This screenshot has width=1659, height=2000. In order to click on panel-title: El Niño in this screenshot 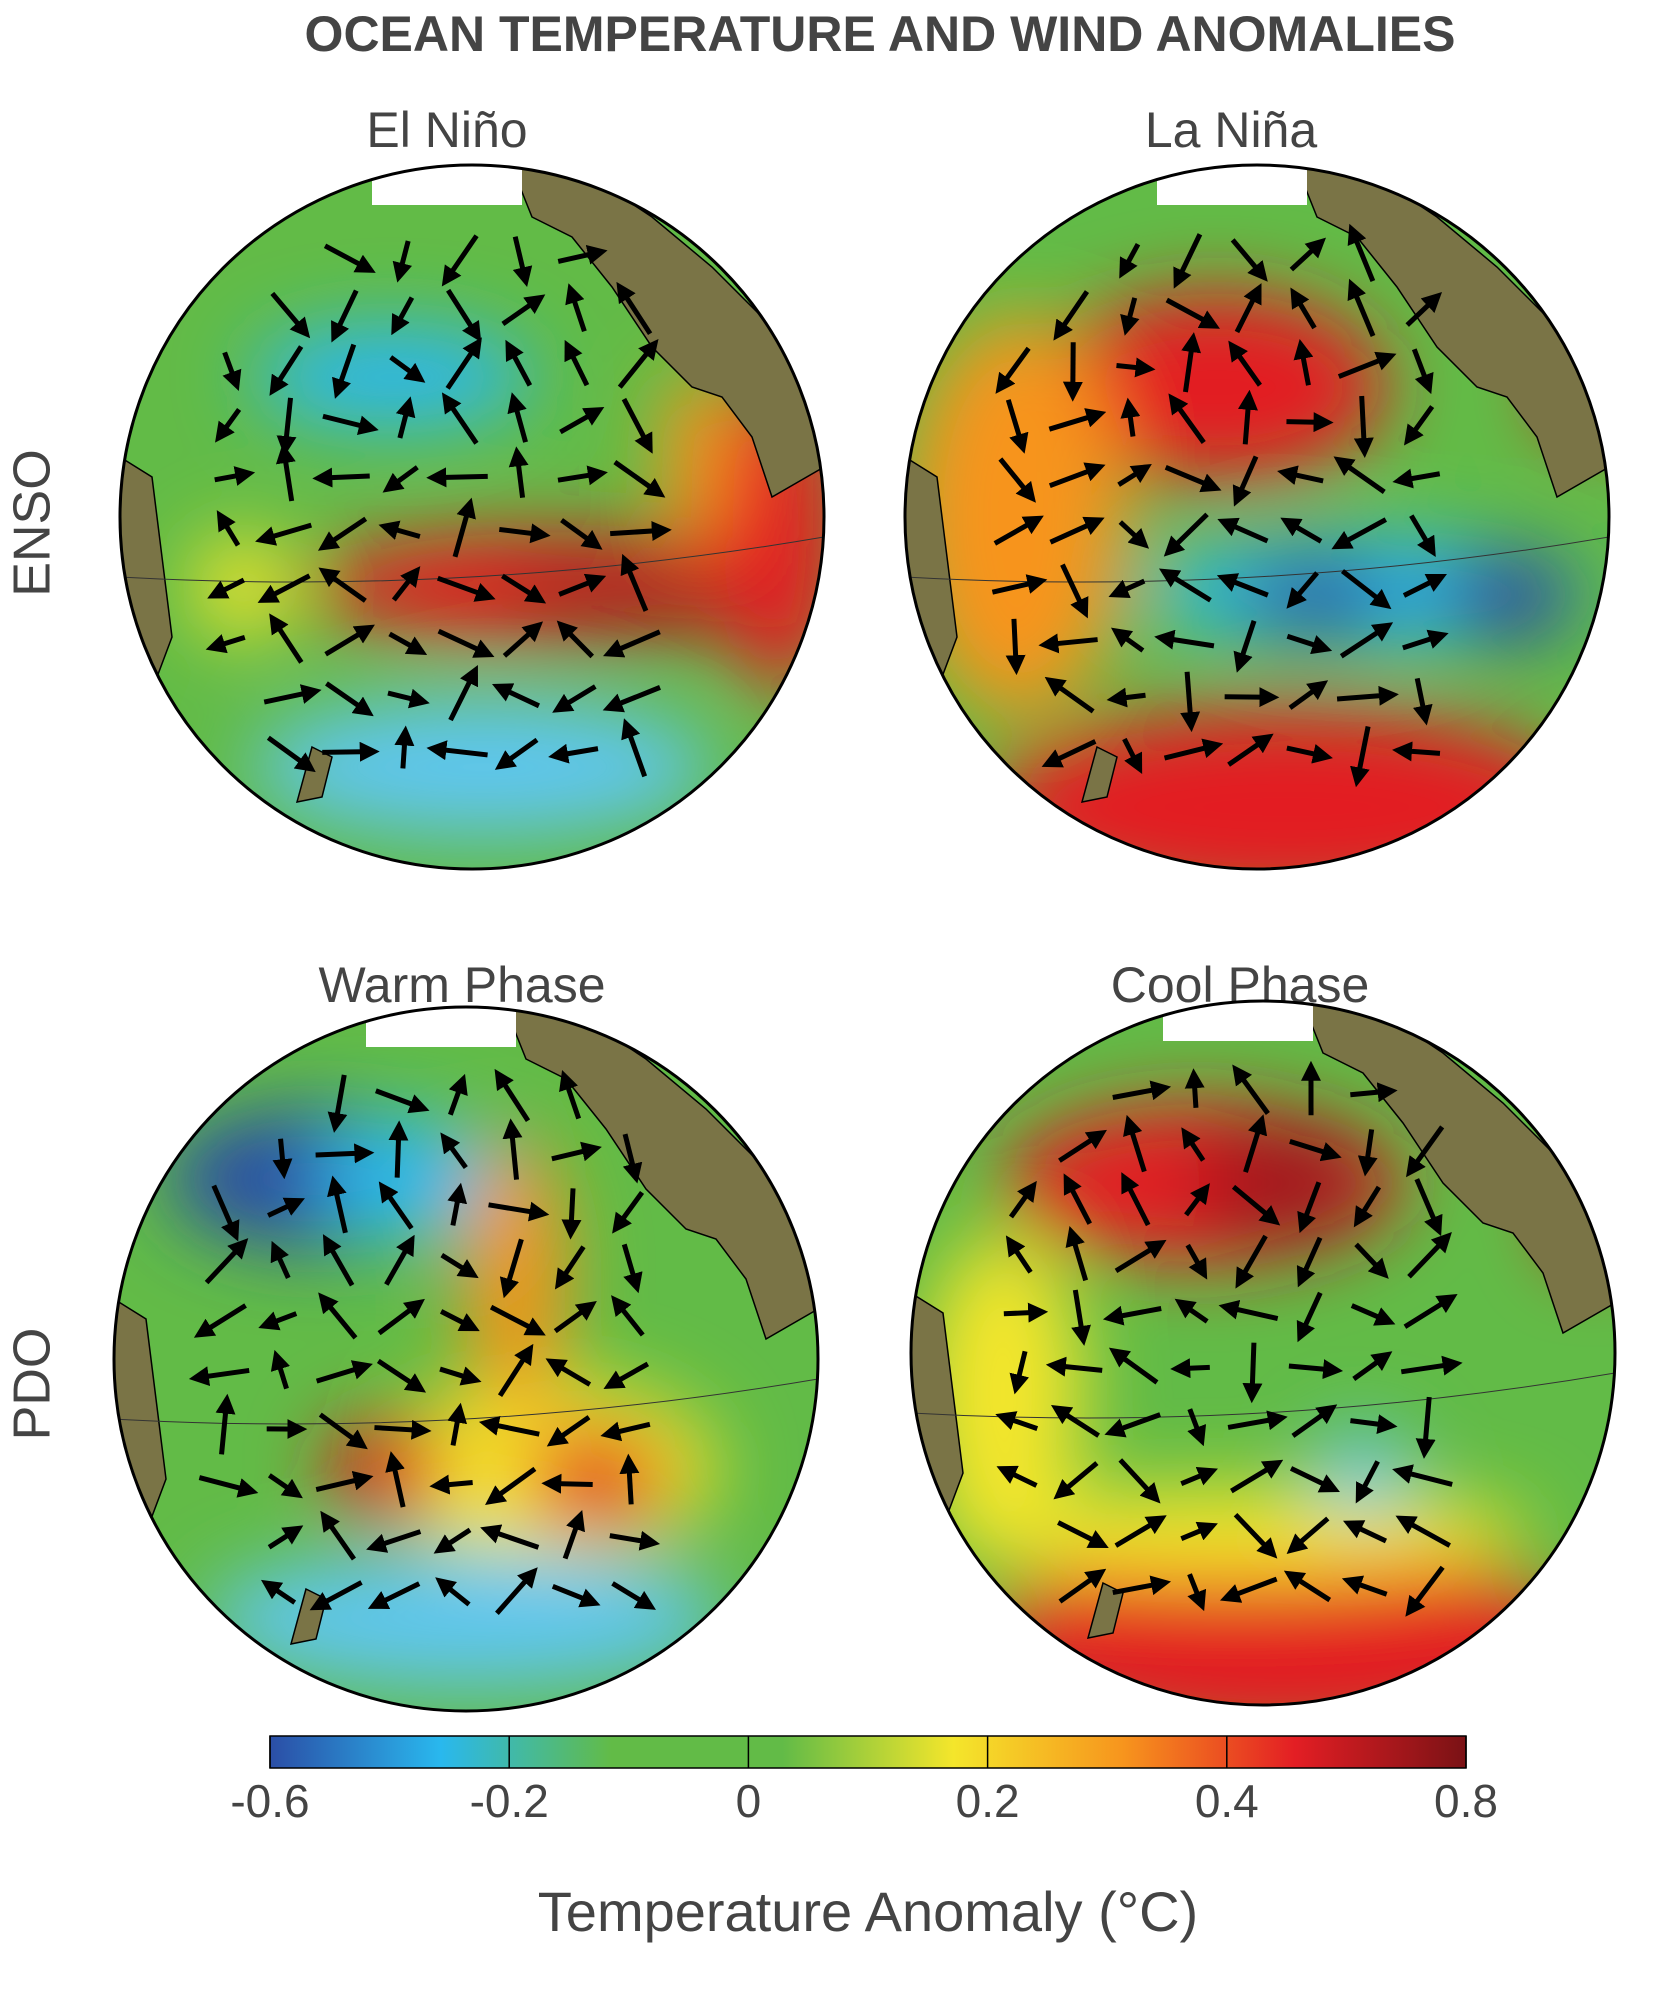, I will do `click(446, 130)`.